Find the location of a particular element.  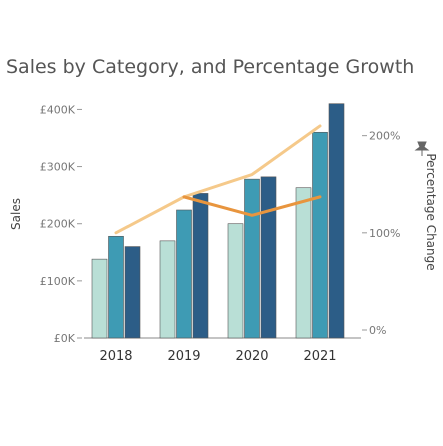

x-tick-label: 2018 is located at coordinates (115, 356).